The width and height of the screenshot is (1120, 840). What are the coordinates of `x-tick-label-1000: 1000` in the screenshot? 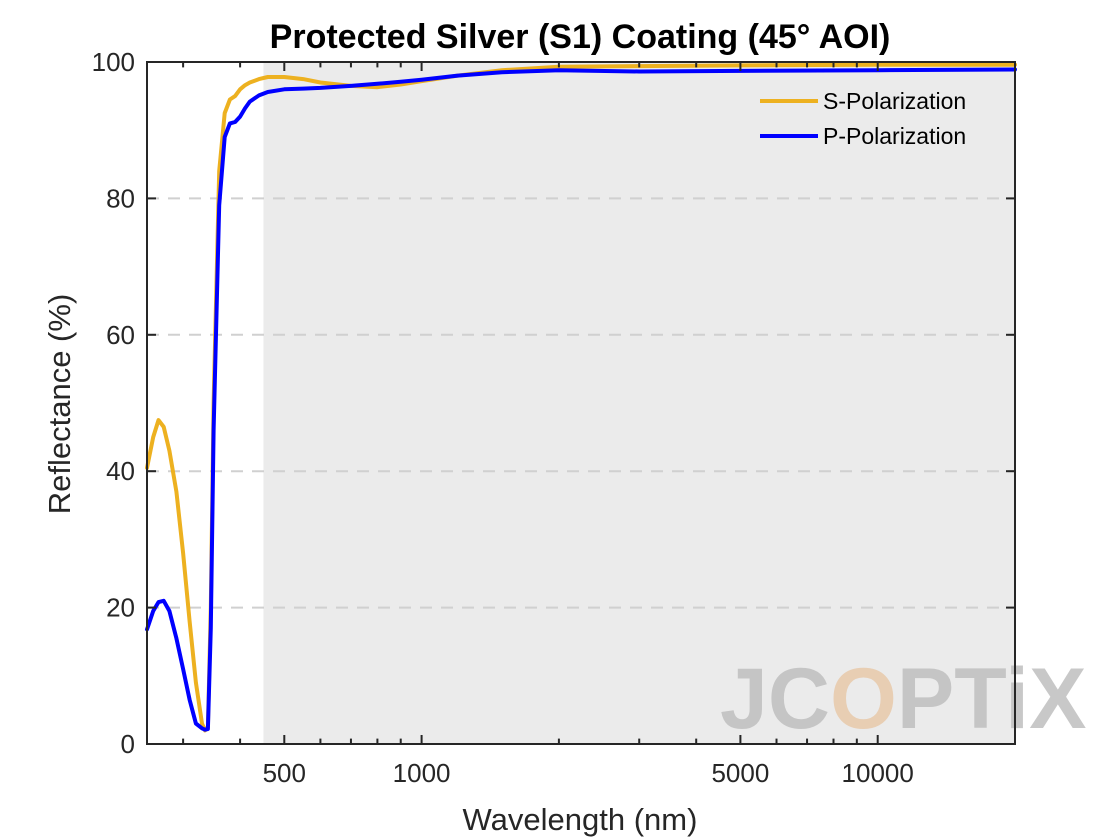 It's located at (422, 773).